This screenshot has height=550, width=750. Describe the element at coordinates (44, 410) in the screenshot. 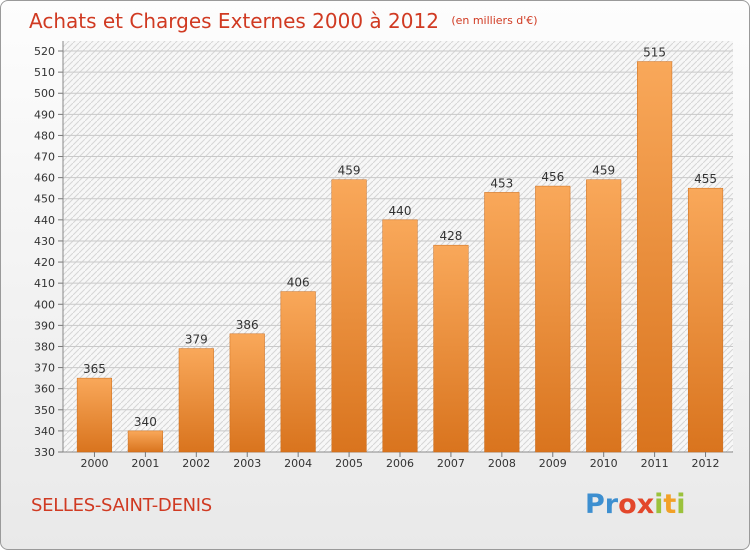

I see `y-tick-label: 350` at that location.